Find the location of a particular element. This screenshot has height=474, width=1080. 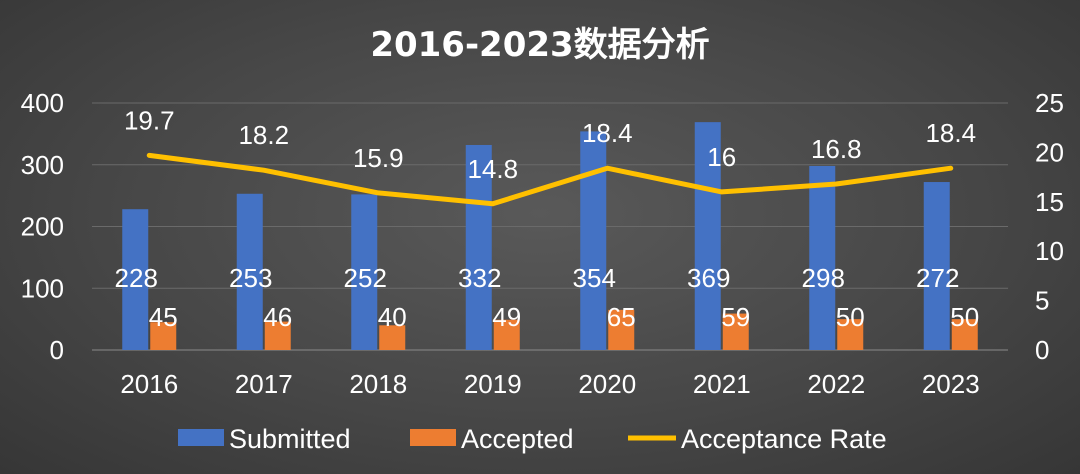

data-label-accepted: 46 is located at coordinates (277, 317).